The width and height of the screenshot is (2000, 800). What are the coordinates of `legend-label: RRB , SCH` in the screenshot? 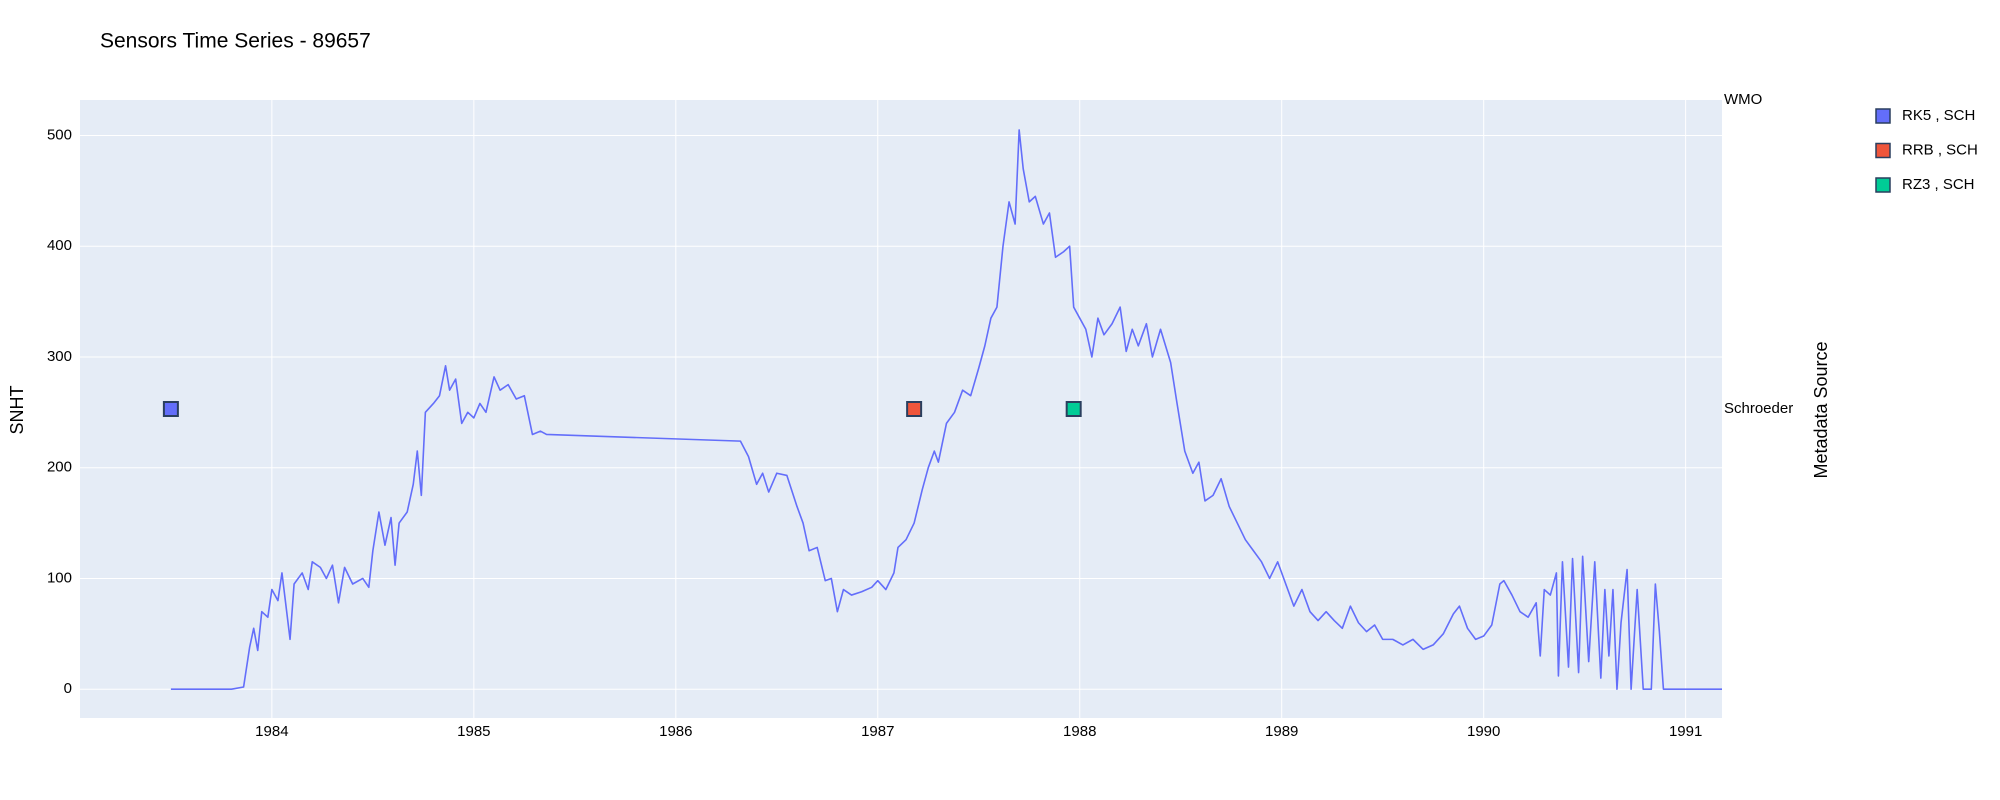 It's located at (1940, 149).